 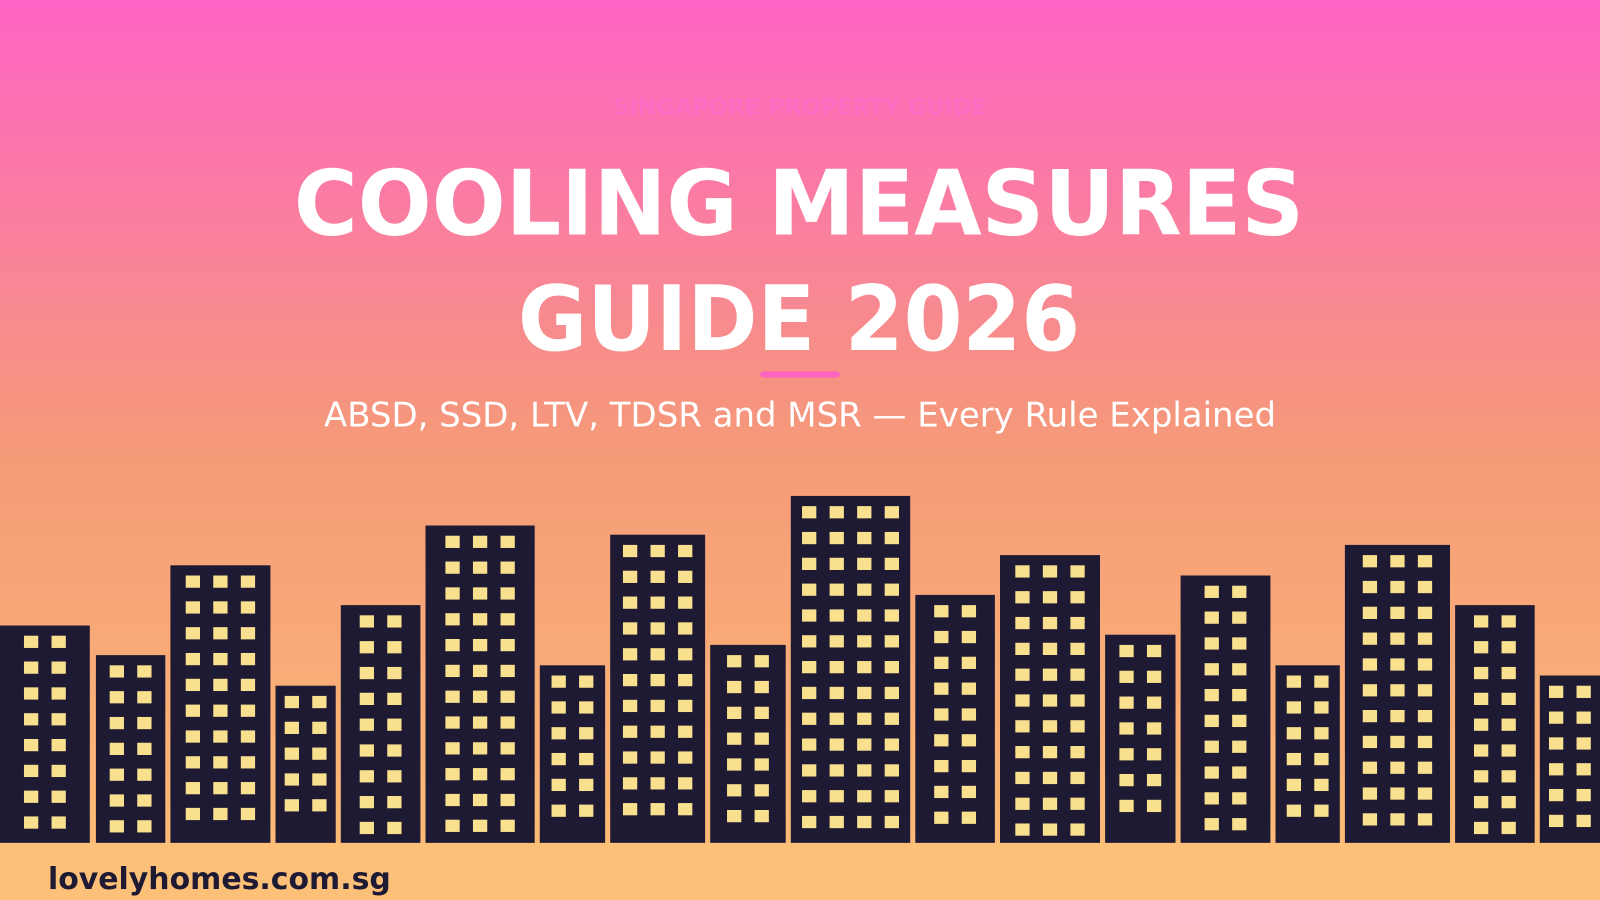 What do you see at coordinates (799, 205) in the screenshot?
I see `title-line: COOLING MEASURES` at bounding box center [799, 205].